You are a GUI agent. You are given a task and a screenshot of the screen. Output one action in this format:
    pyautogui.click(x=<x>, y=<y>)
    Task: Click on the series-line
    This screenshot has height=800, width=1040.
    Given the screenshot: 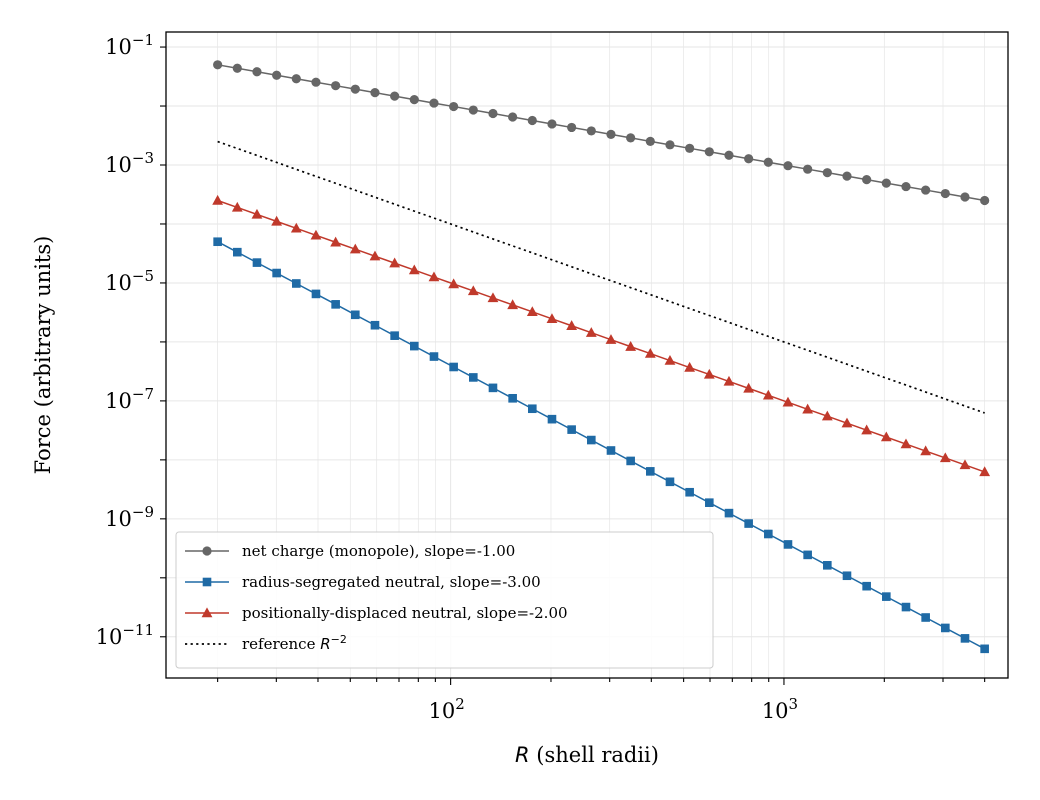 What is the action you would take?
    pyautogui.click(x=601, y=133)
    